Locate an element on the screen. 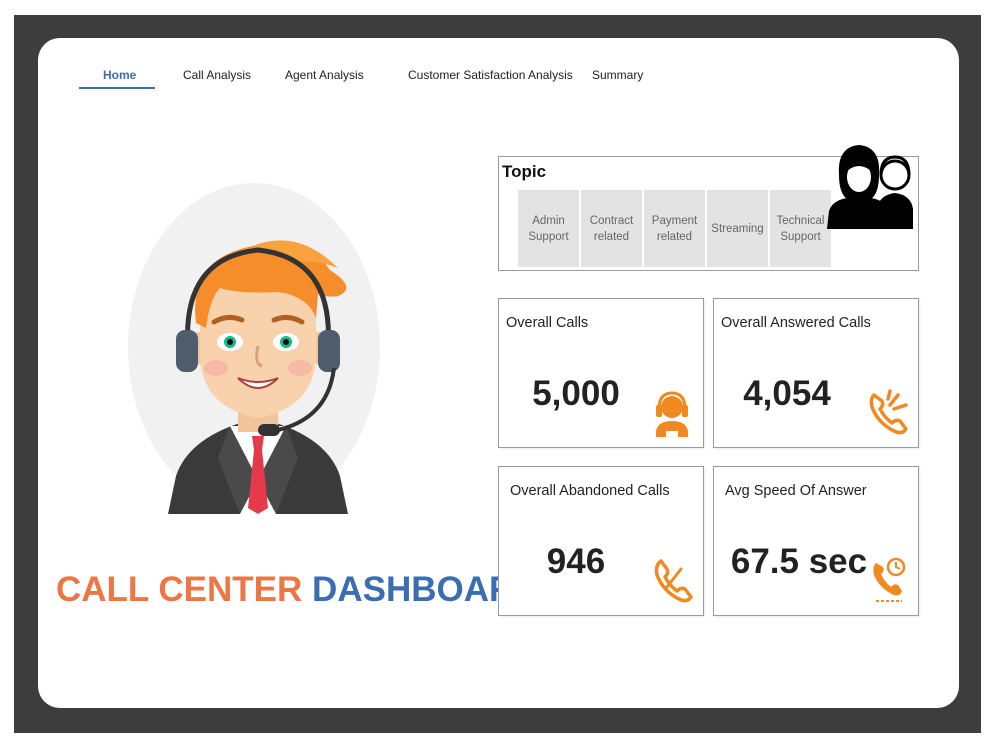 This screenshot has height=750, width=1000. phone-ringing-icon is located at coordinates (888, 412).